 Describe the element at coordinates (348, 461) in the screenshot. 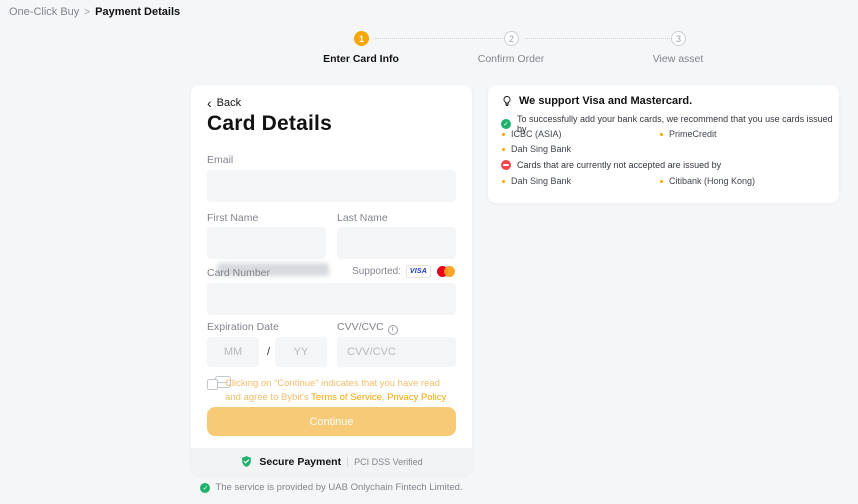

I see `divider` at that location.